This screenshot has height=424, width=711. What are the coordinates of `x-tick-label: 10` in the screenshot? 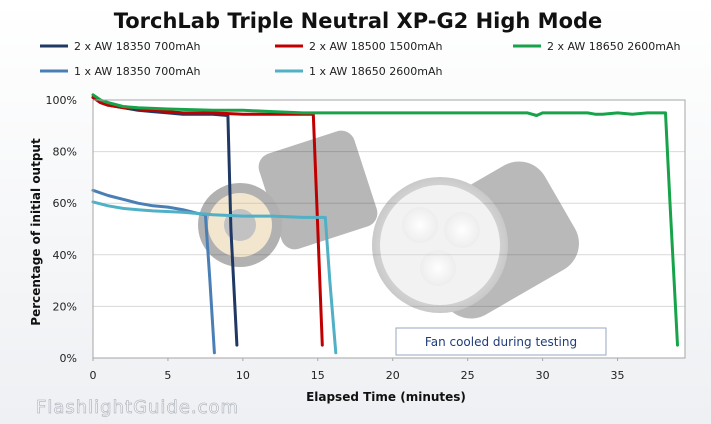 It's located at (243, 375).